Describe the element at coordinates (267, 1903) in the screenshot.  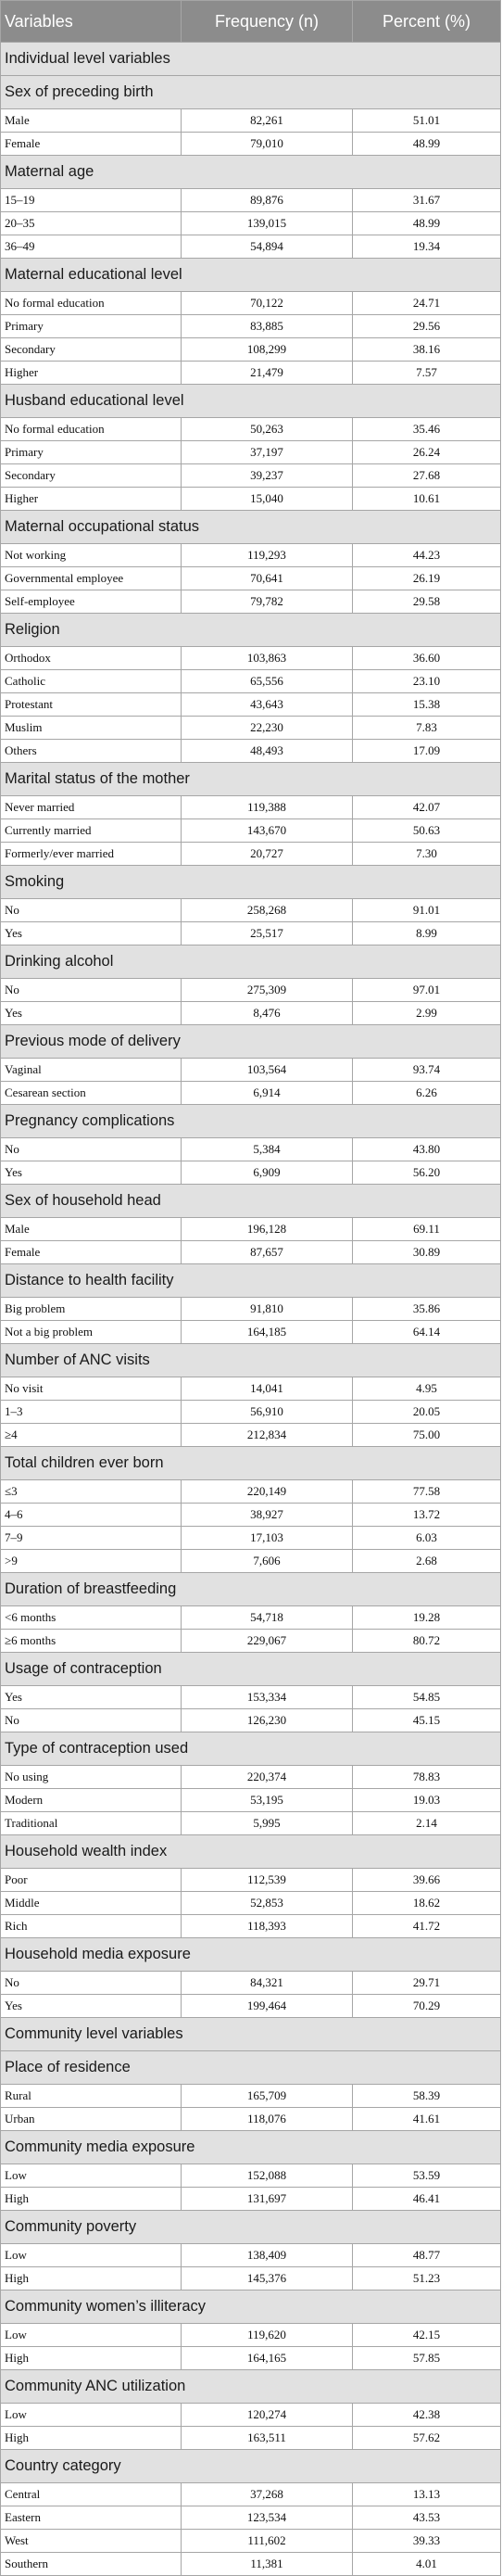
I see `frequency-cell: 52,853` at that location.